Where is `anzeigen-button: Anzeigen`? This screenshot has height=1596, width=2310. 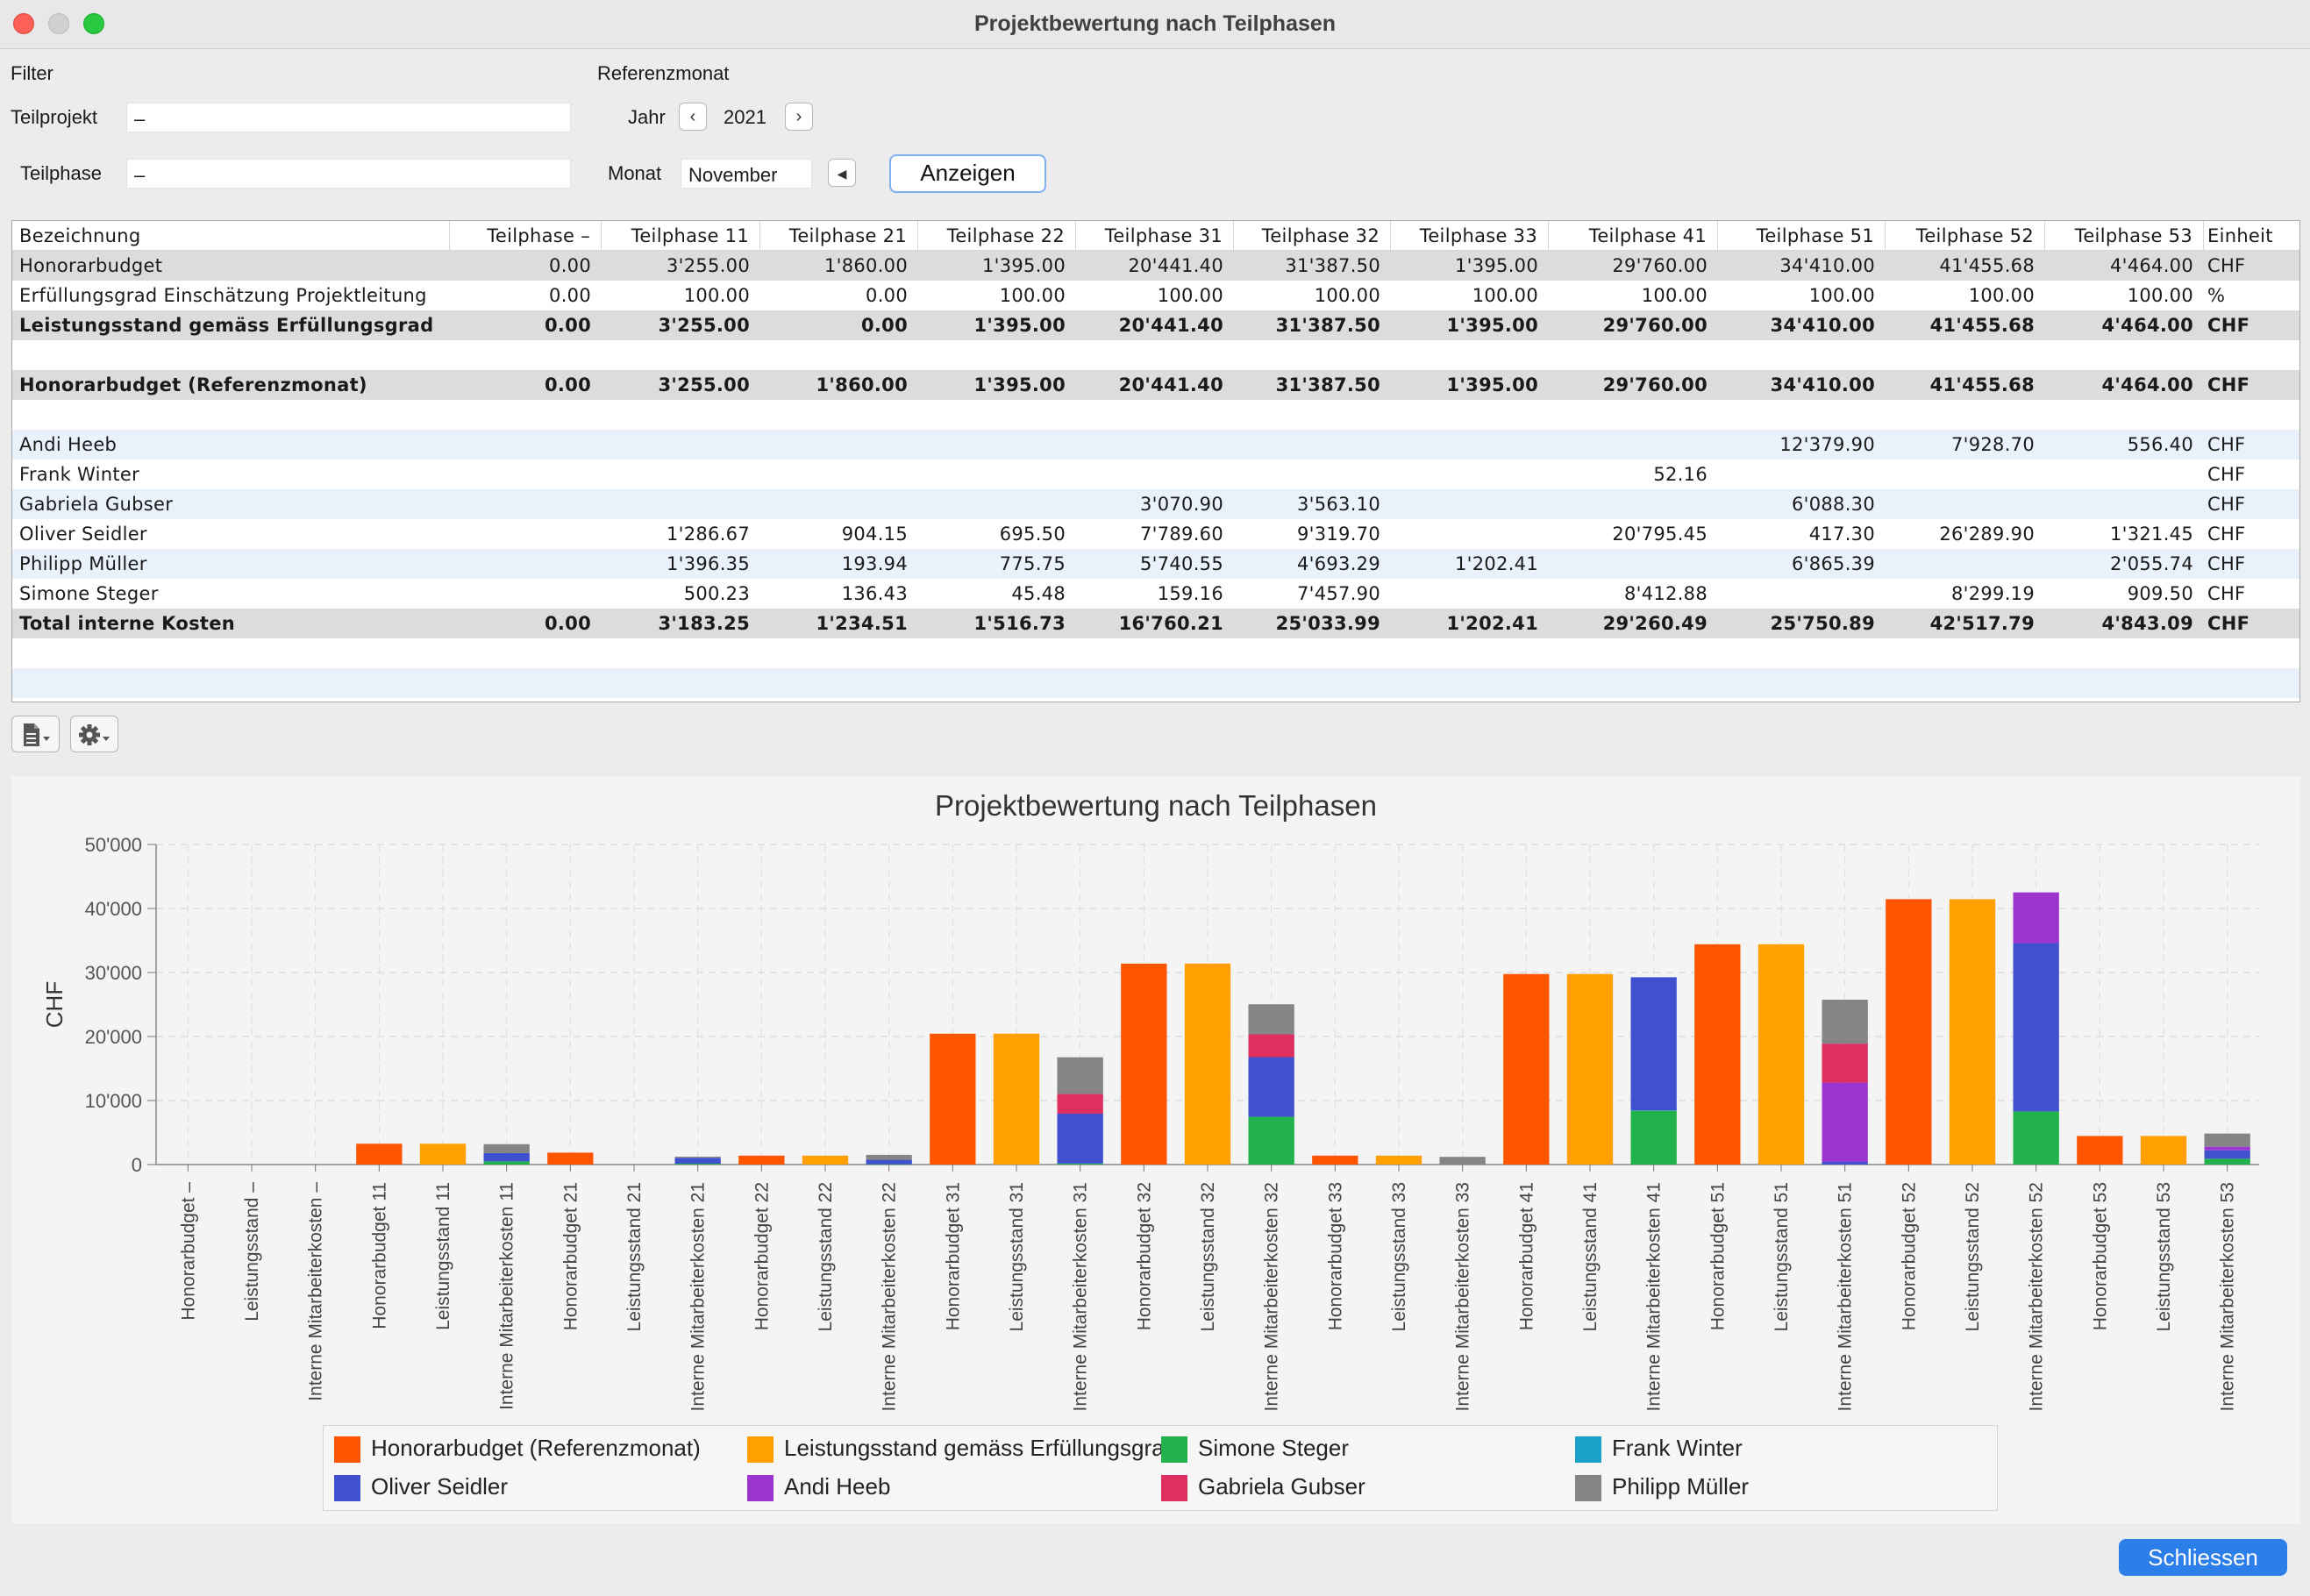
anzeigen-button: Anzeigen is located at coordinates (968, 173).